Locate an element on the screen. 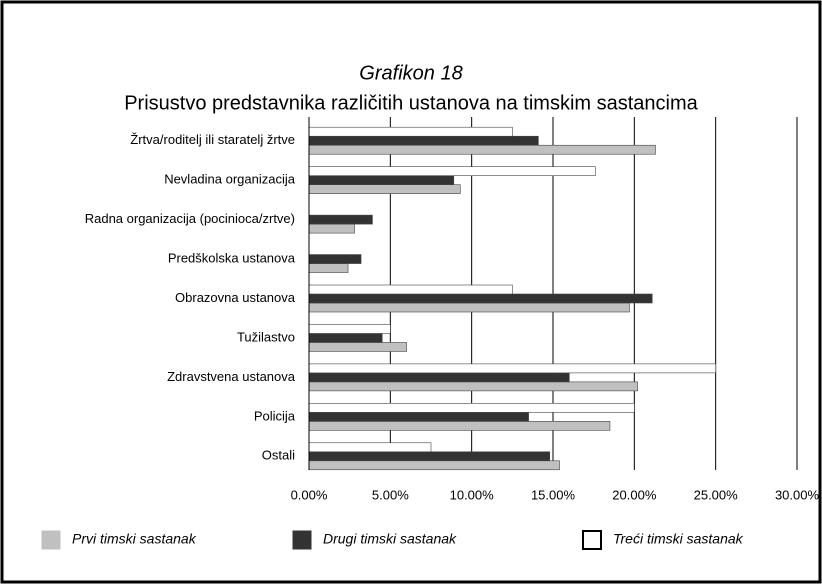 The image size is (822, 584). y-tick-label: Zdravstvena ustanova is located at coordinates (231, 376).